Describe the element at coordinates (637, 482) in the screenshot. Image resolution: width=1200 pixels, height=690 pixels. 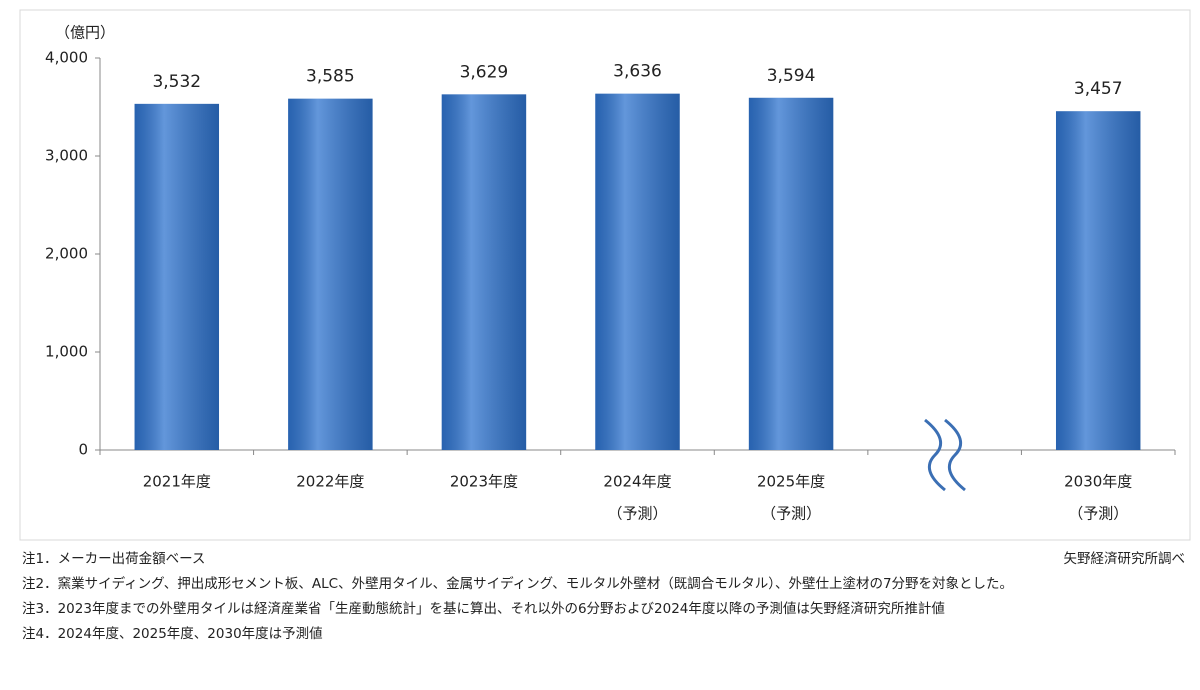
I see `x-tick-label: 2024年度` at that location.